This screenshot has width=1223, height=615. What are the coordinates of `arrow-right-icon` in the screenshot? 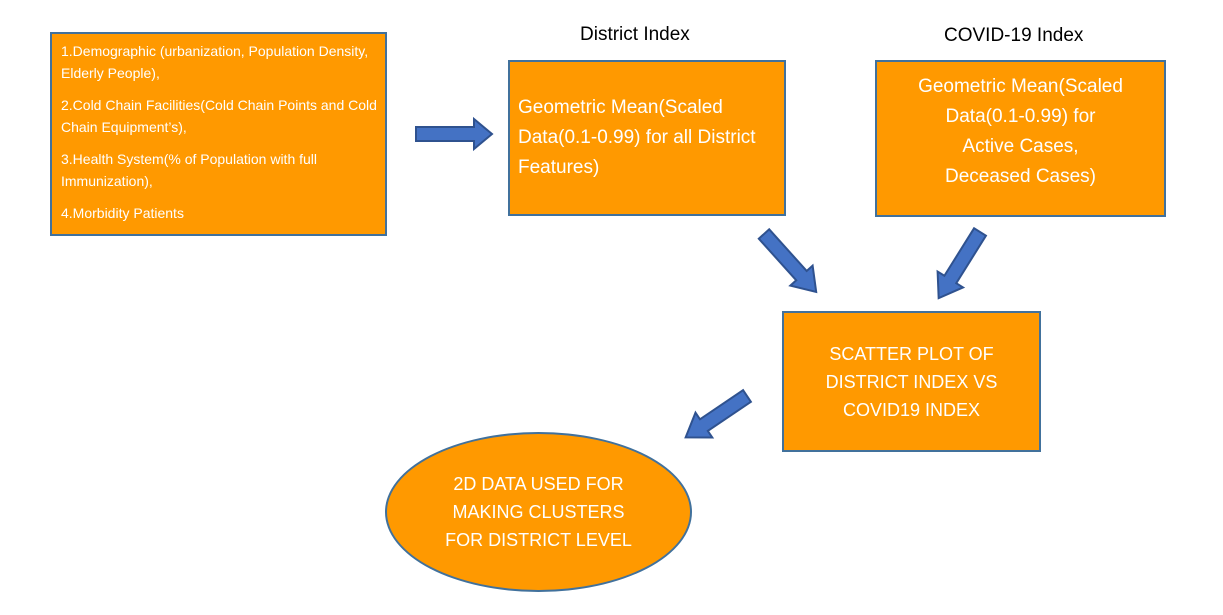 It's located at (454, 134).